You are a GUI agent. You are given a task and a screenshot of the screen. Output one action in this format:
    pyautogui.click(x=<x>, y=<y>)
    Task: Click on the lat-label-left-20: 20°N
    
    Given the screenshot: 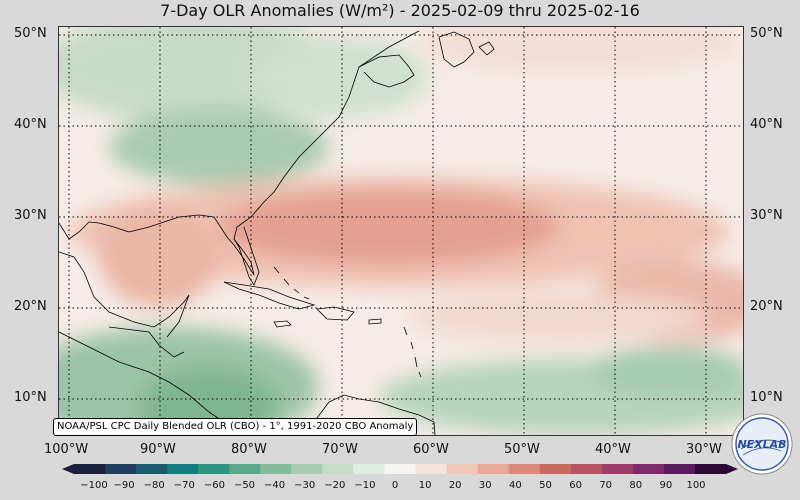 What is the action you would take?
    pyautogui.click(x=30, y=306)
    